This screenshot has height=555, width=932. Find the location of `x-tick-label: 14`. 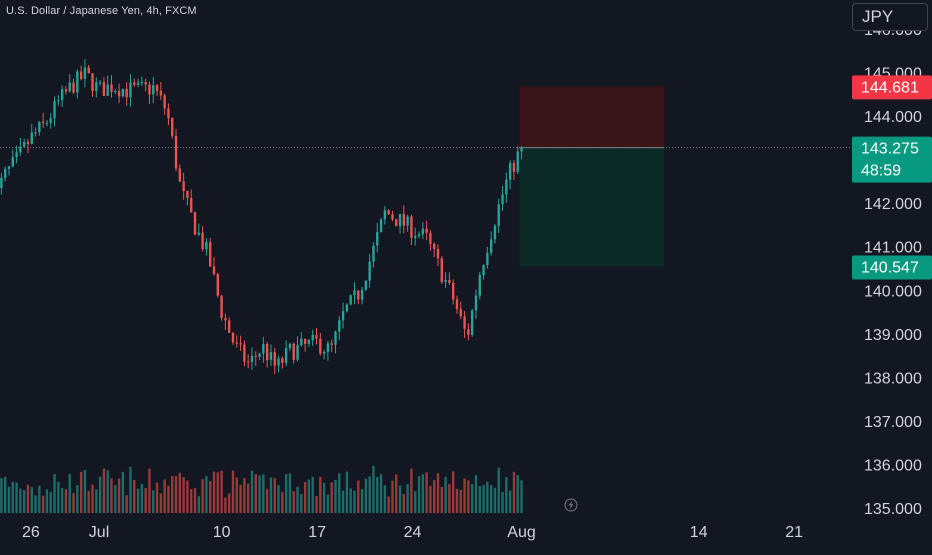

x-tick-label: 14 is located at coordinates (699, 532).